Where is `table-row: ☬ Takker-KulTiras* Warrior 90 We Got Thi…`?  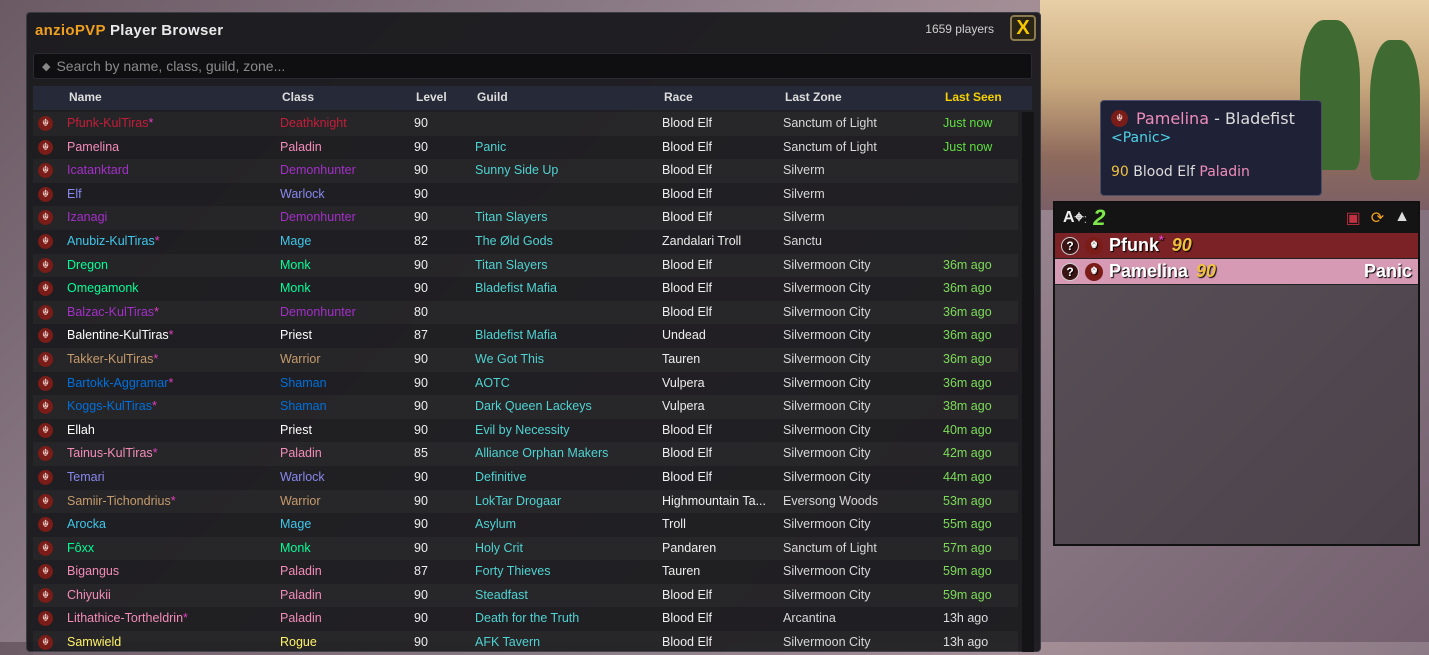 table-row: ☬ Takker-KulTiras* Warrior 90 We Got Thi… is located at coordinates (525, 360).